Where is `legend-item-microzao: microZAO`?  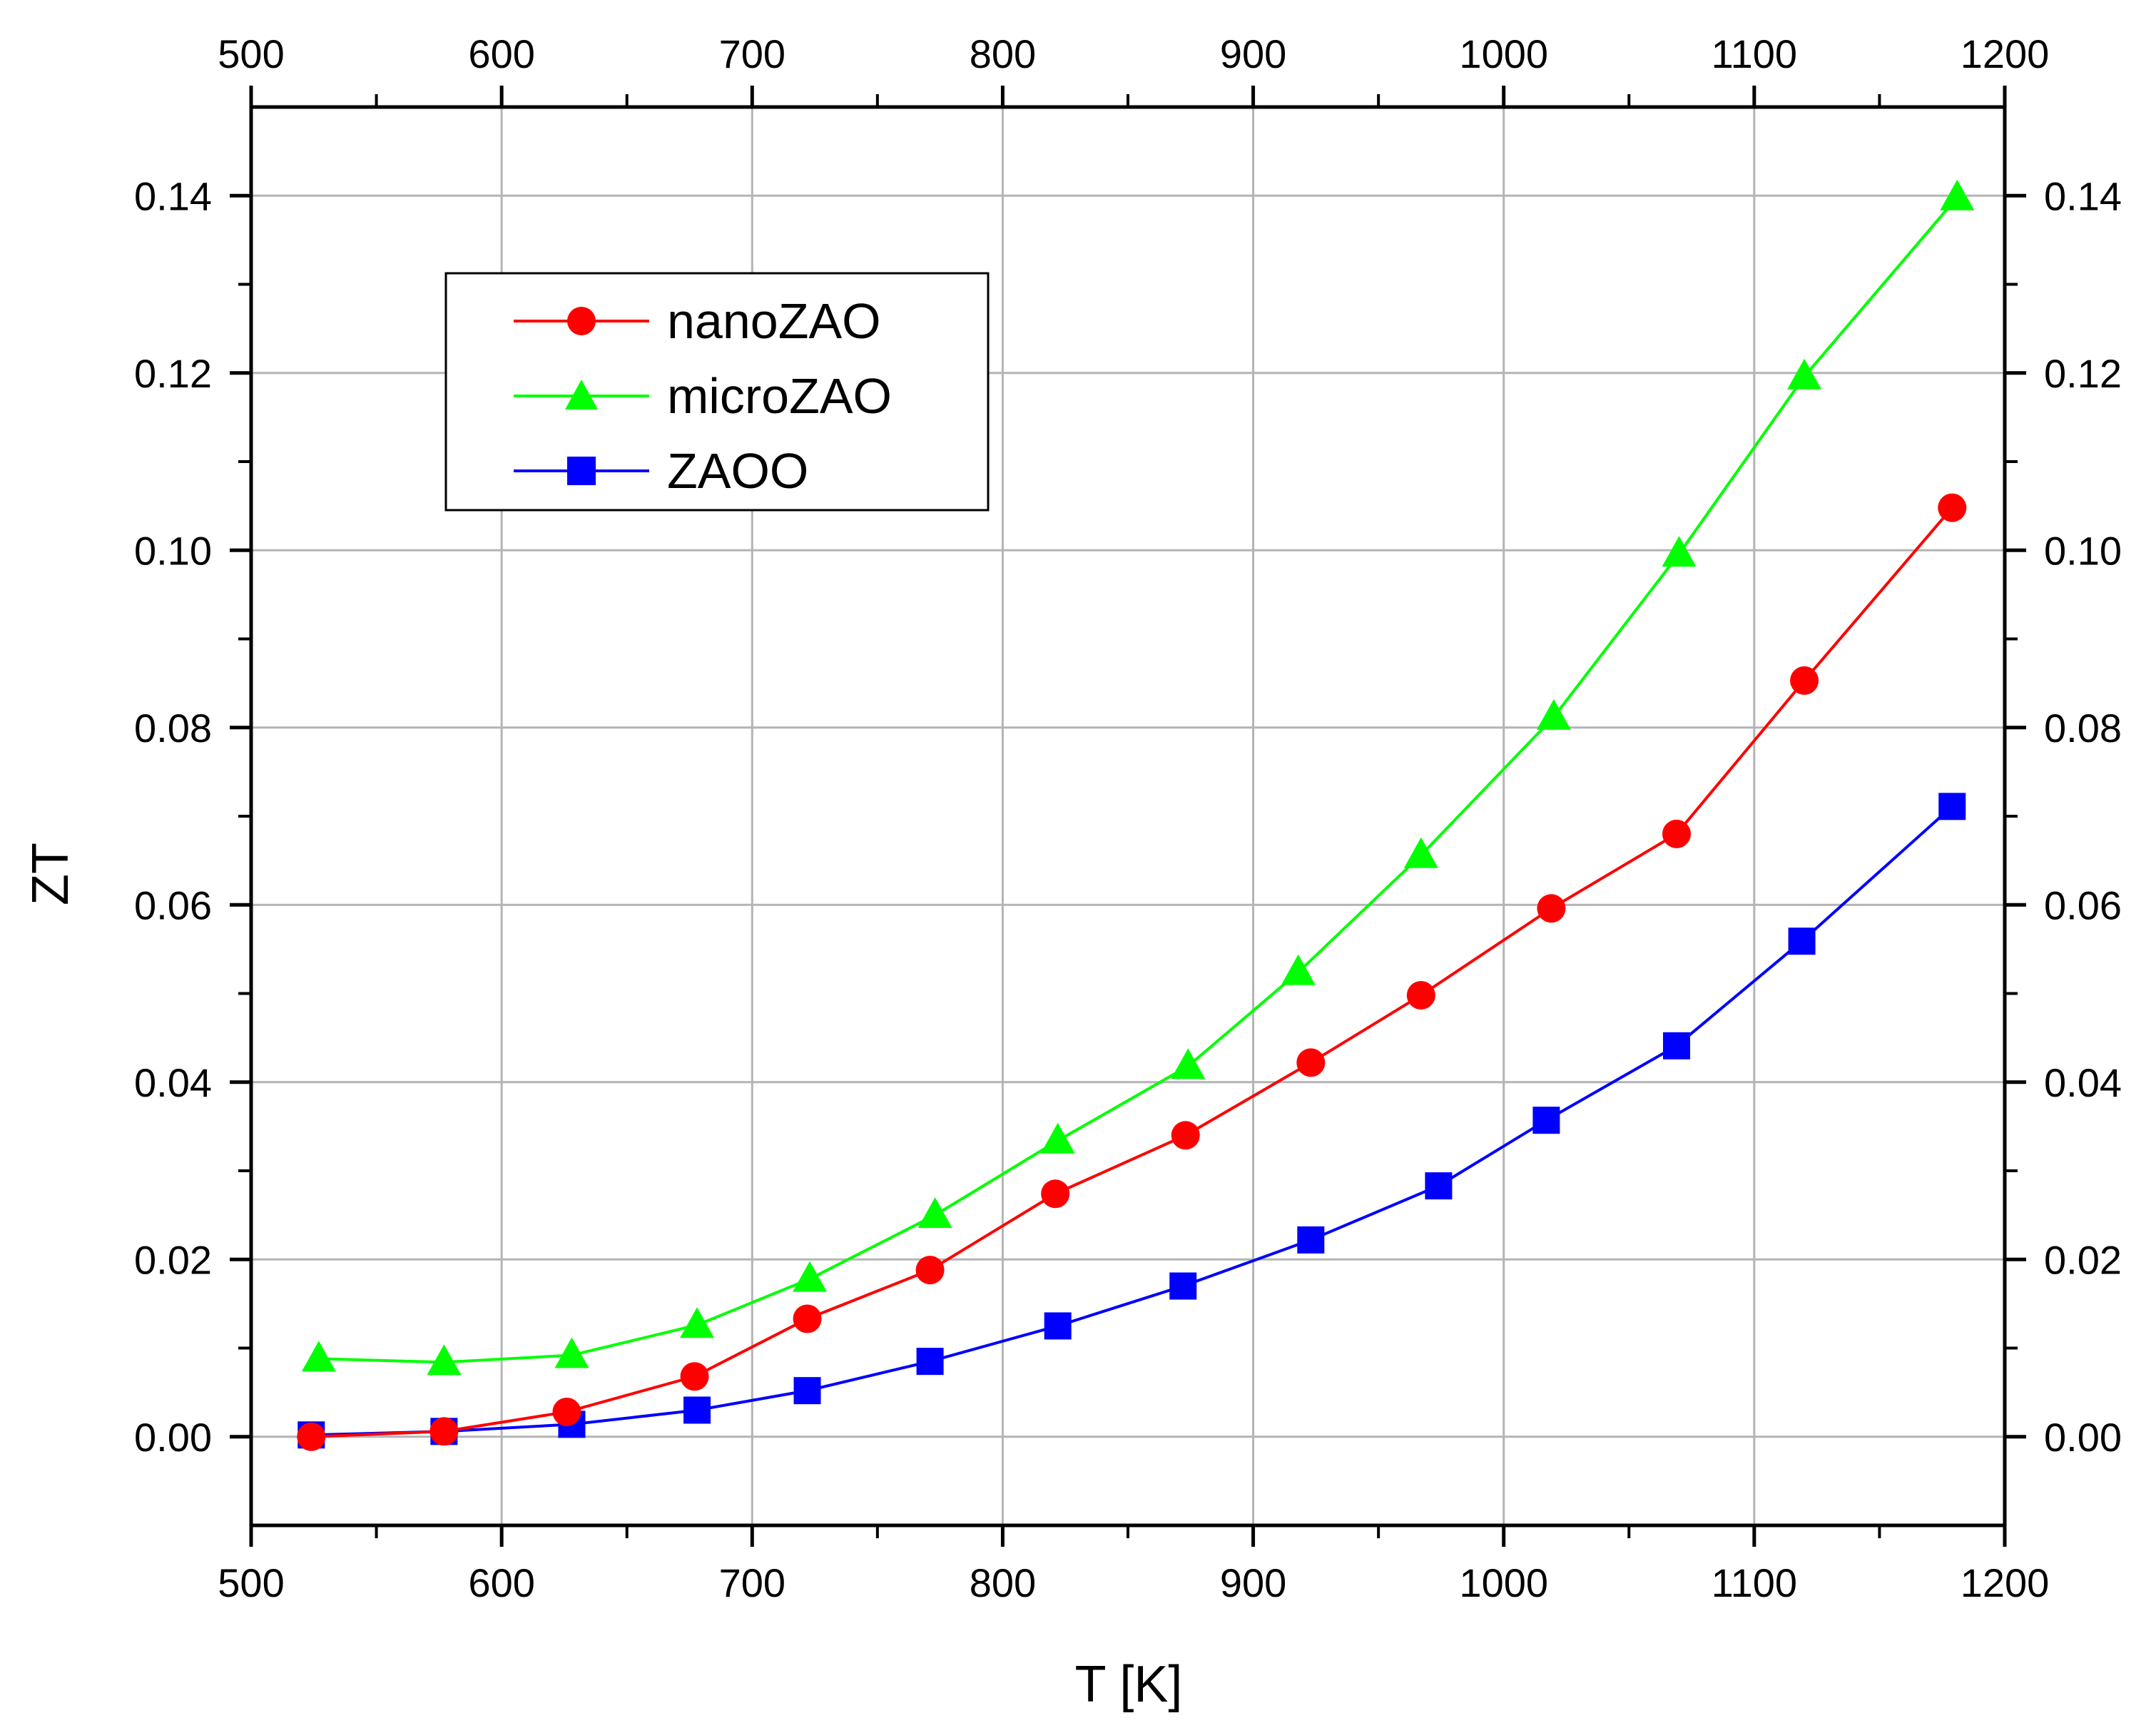 legend-item-microzao: microZAO is located at coordinates (703, 396).